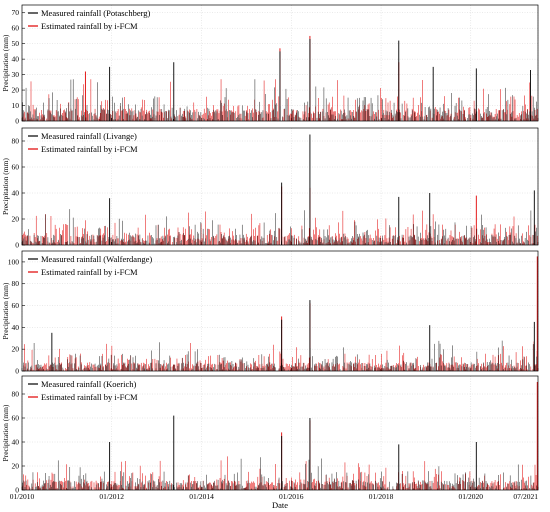 This screenshot has height=512, width=550. What do you see at coordinates (291, 496) in the screenshot?
I see `x-tick-label: 01/2016` at bounding box center [291, 496].